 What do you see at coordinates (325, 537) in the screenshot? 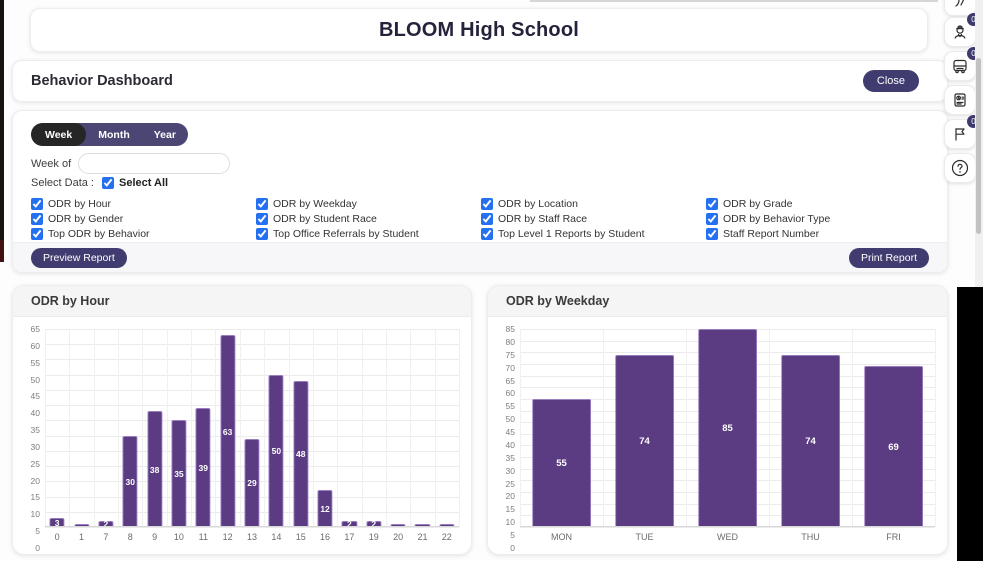
I see `x-tick-label: 16` at bounding box center [325, 537].